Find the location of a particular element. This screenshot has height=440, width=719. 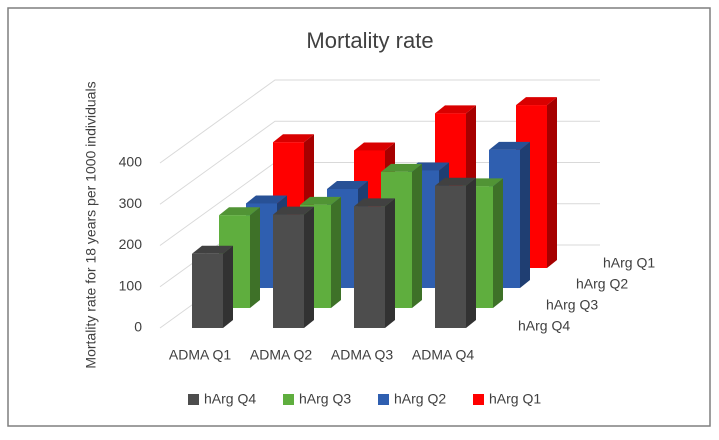

y-tick-label: 300 is located at coordinates (131, 203).